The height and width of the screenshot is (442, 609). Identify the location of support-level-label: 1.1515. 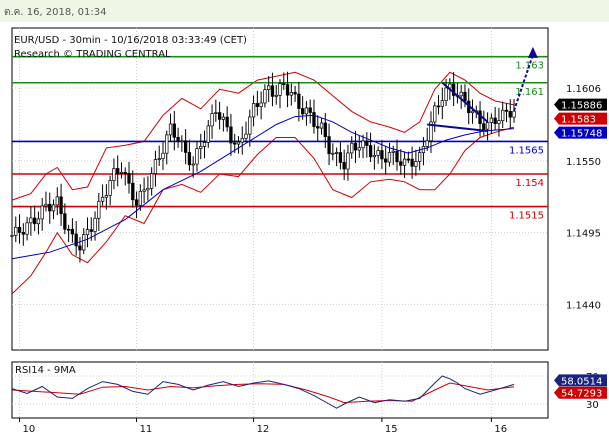
(526, 216).